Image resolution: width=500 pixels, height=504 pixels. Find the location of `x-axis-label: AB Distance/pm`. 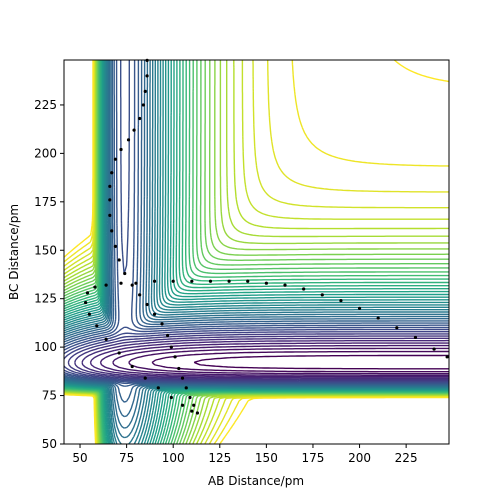

x-axis-label: AB Distance/pm is located at coordinates (256, 481).